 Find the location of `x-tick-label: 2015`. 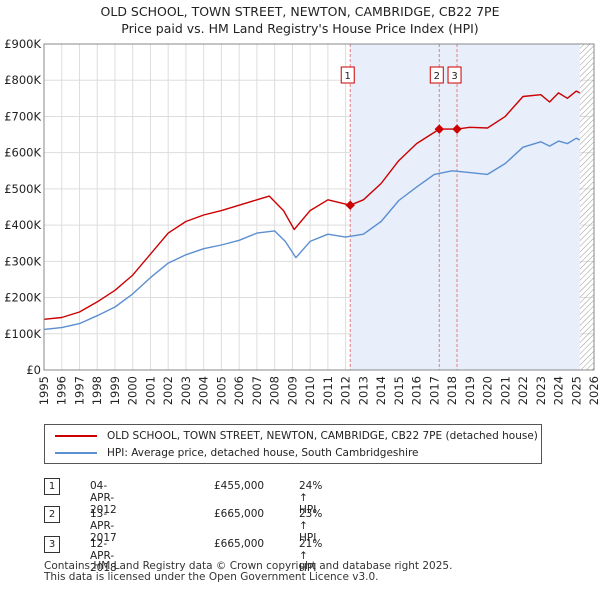

x-tick-label: 2015 is located at coordinates (399, 390).